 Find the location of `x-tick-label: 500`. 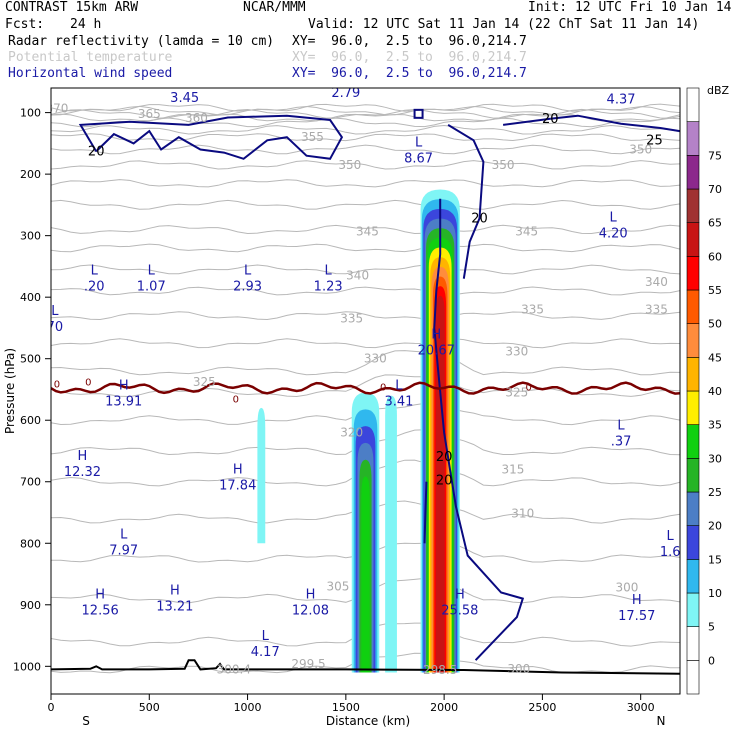

x-tick-label: 500 is located at coordinates (149, 707).